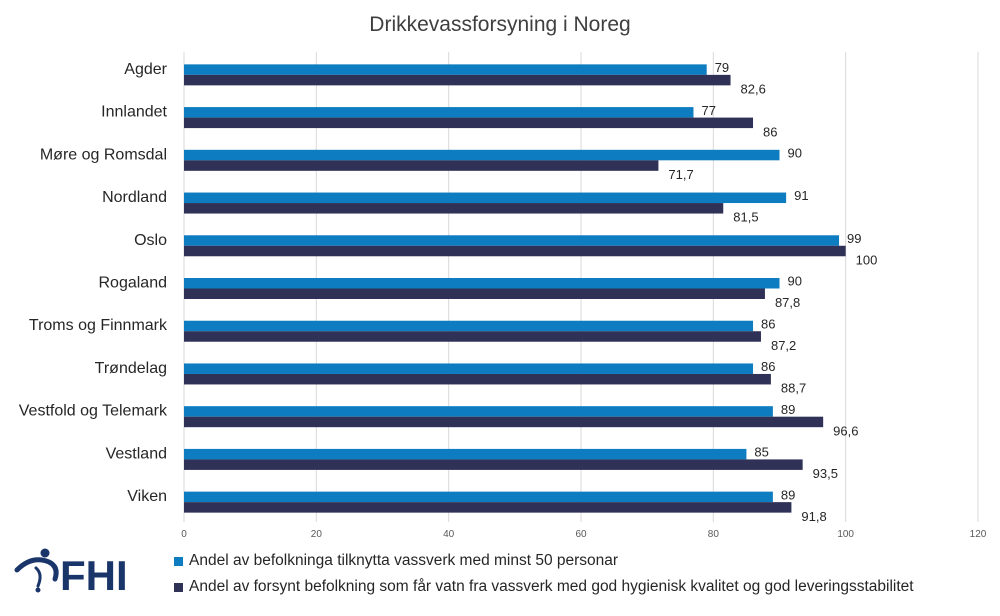 This screenshot has width=1000, height=616. Describe the element at coordinates (708, 110) in the screenshot. I see `data-label-series-0: 77` at that location.